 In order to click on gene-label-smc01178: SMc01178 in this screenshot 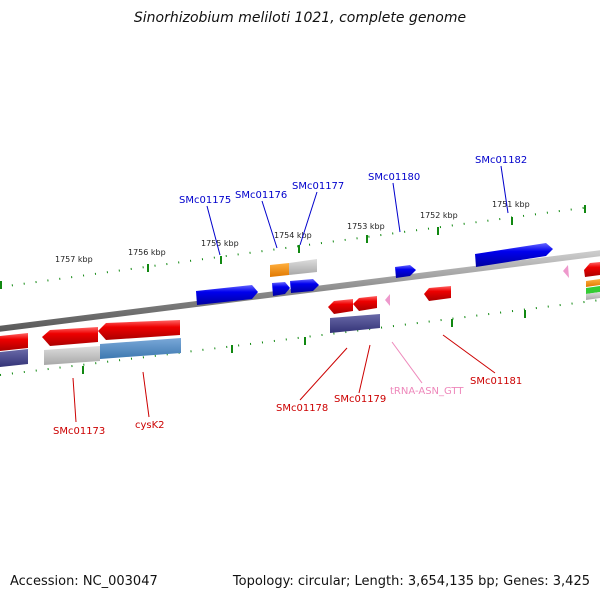, I will do `click(302, 408)`.